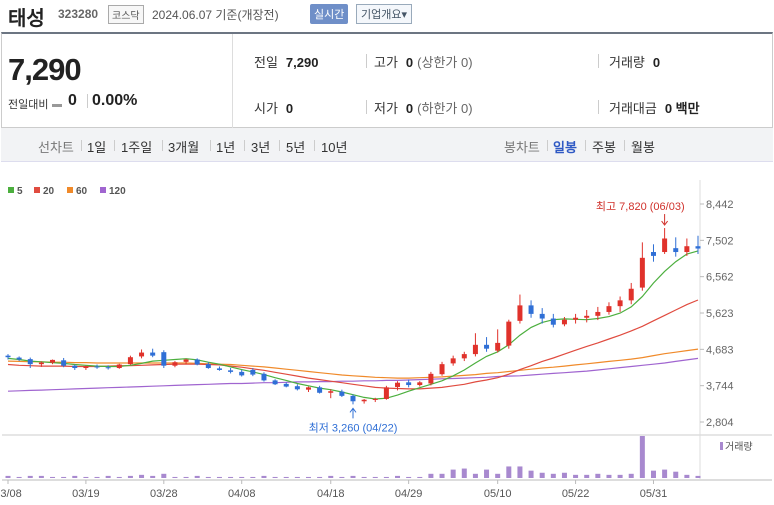 This screenshot has width=774, height=505. I want to click on legend-label: 5, so click(20, 191).